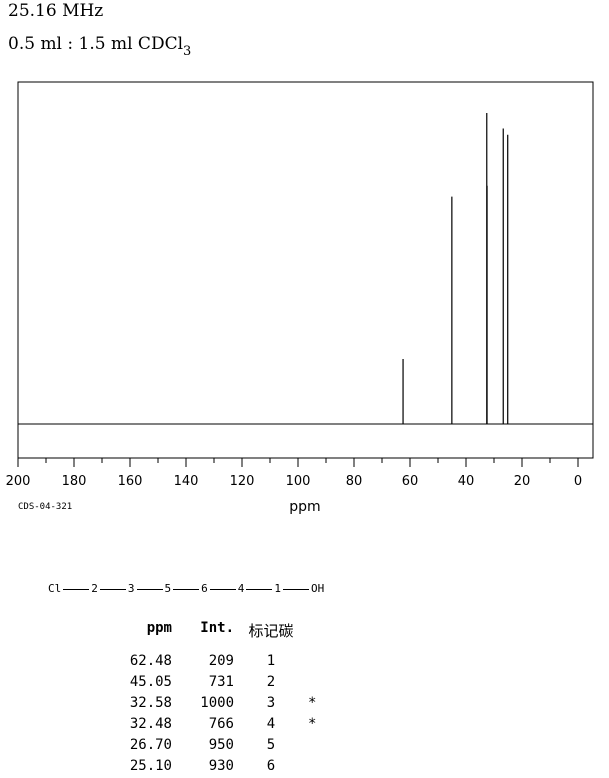 The width and height of the screenshot is (609, 778). I want to click on cell-ppm: 25.10, so click(150, 765).